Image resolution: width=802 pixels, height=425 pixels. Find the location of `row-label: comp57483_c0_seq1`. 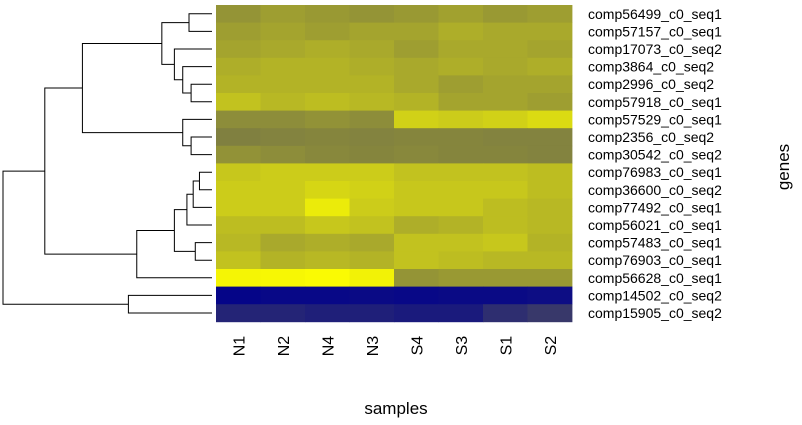

row-label: comp57483_c0_seq1 is located at coordinates (655, 243).